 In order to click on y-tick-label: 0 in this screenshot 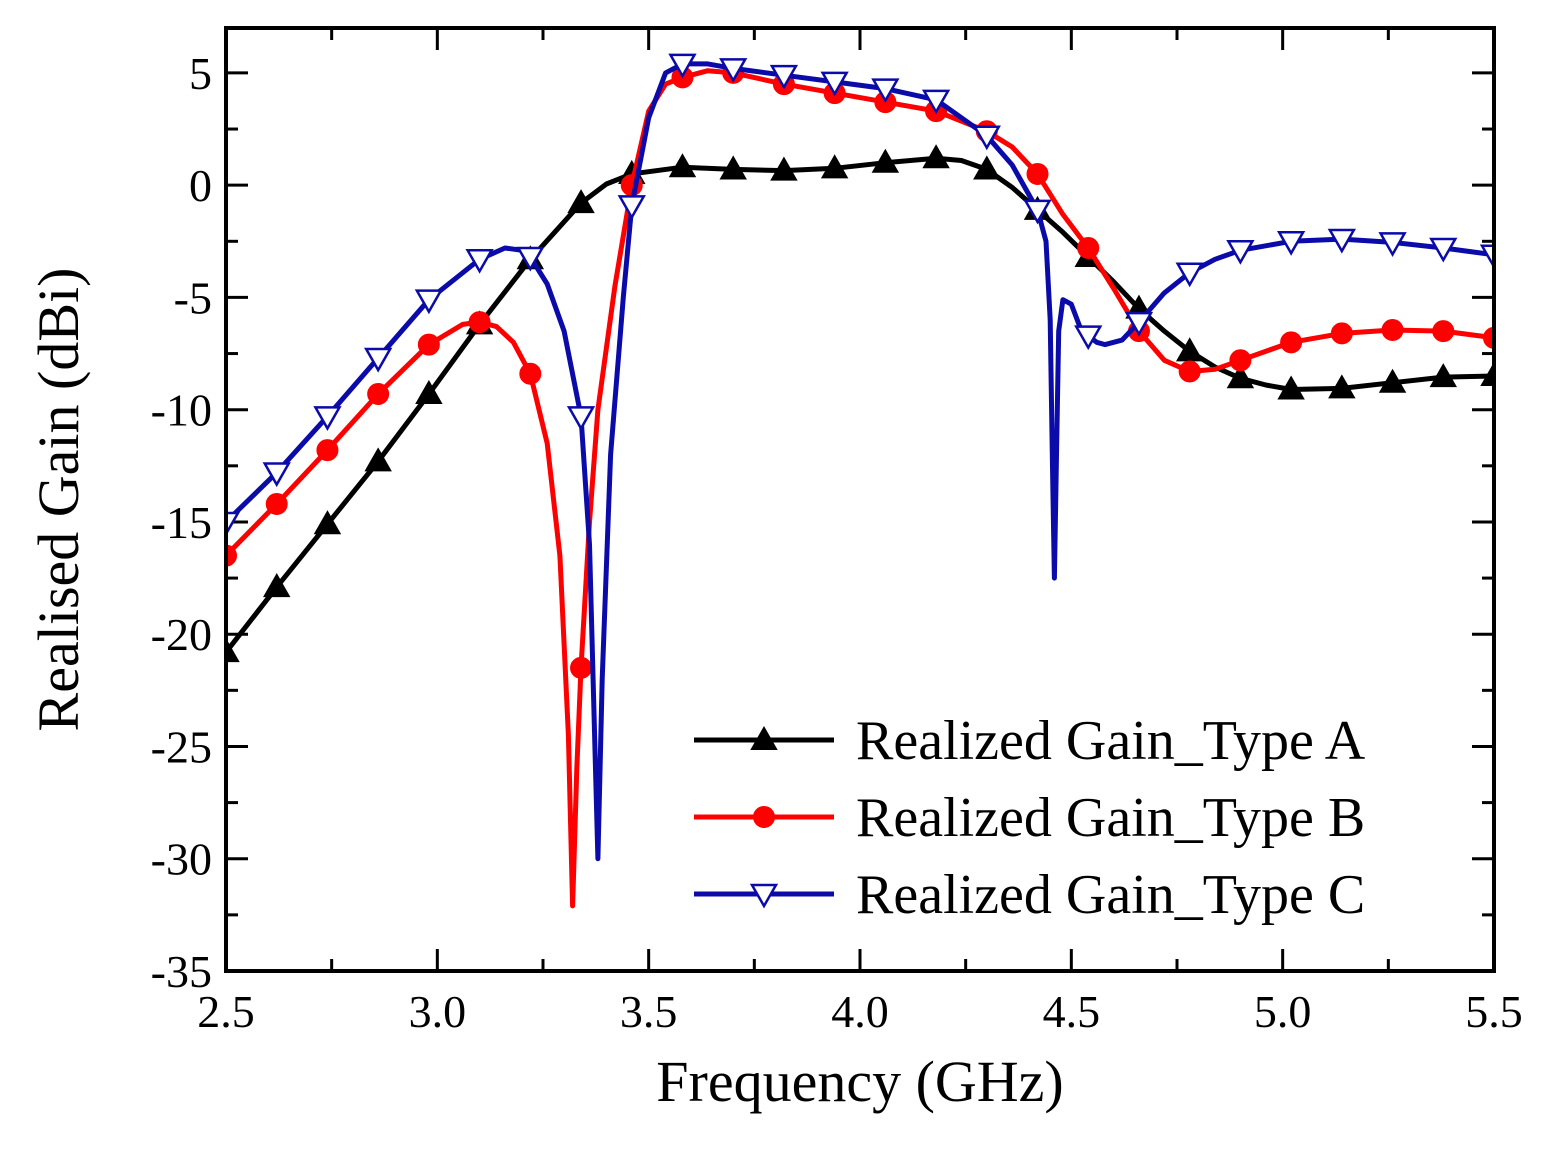, I will do `click(200, 185)`.